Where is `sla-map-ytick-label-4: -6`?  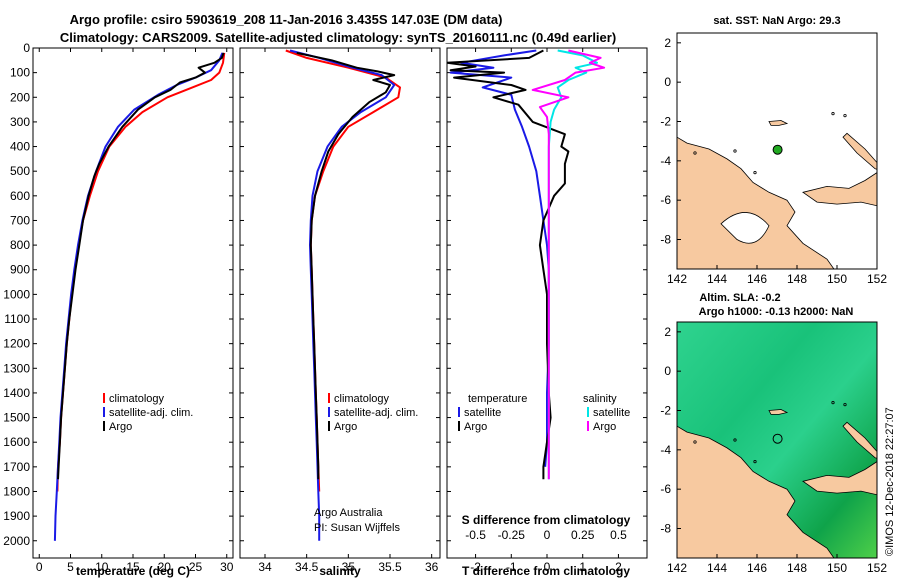 sla-map-ytick-label-4: -6 is located at coordinates (665, 489).